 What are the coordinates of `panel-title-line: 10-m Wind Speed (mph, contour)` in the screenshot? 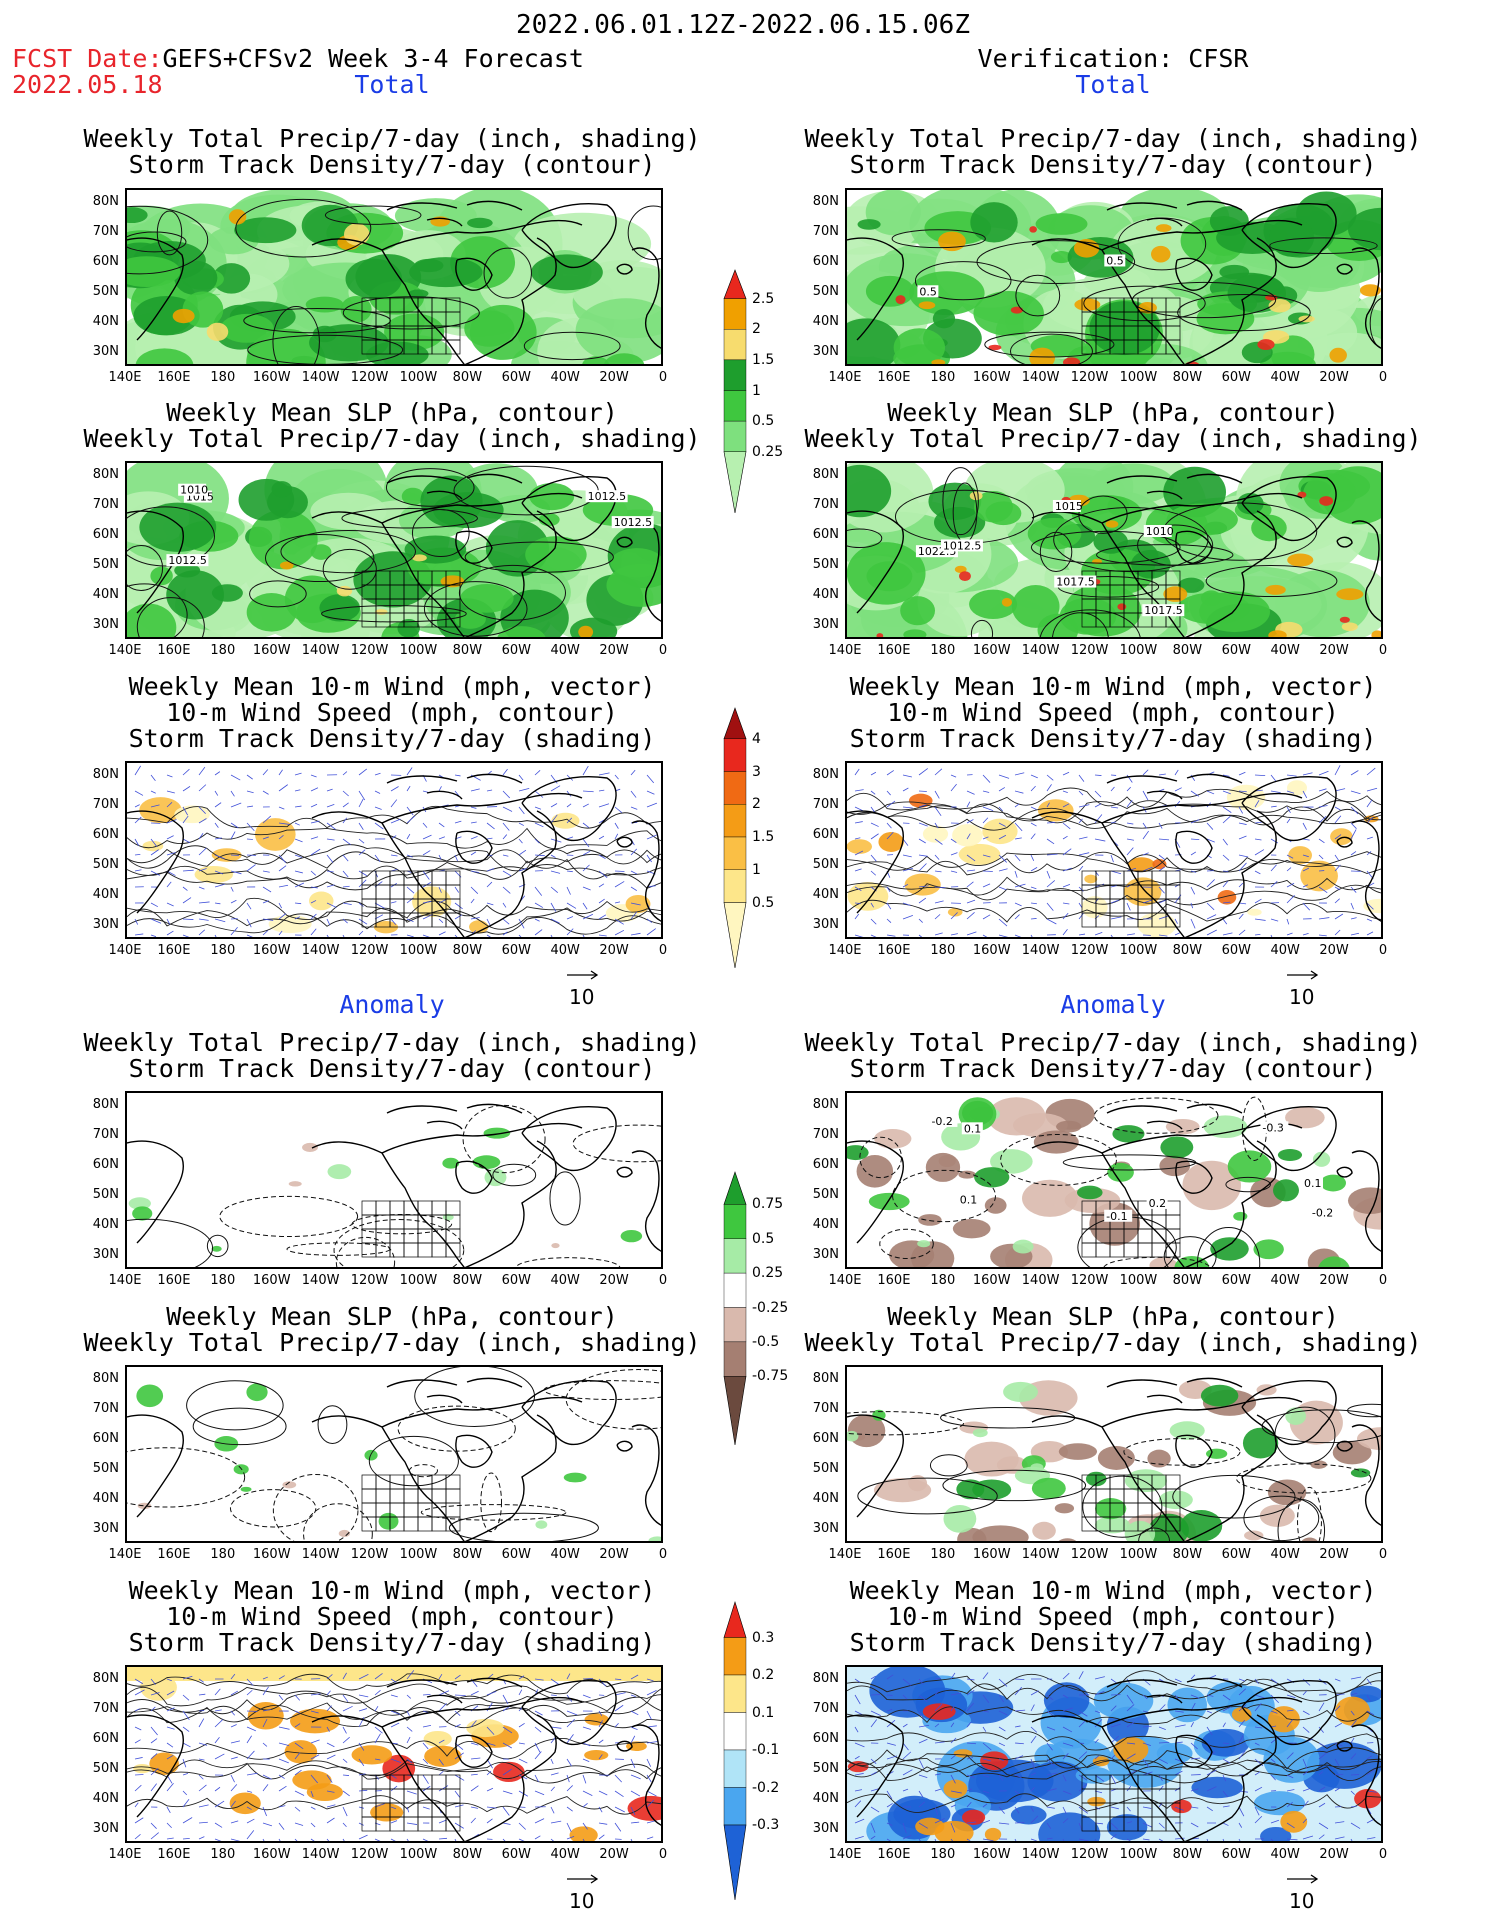 It's located at (1113, 1616).